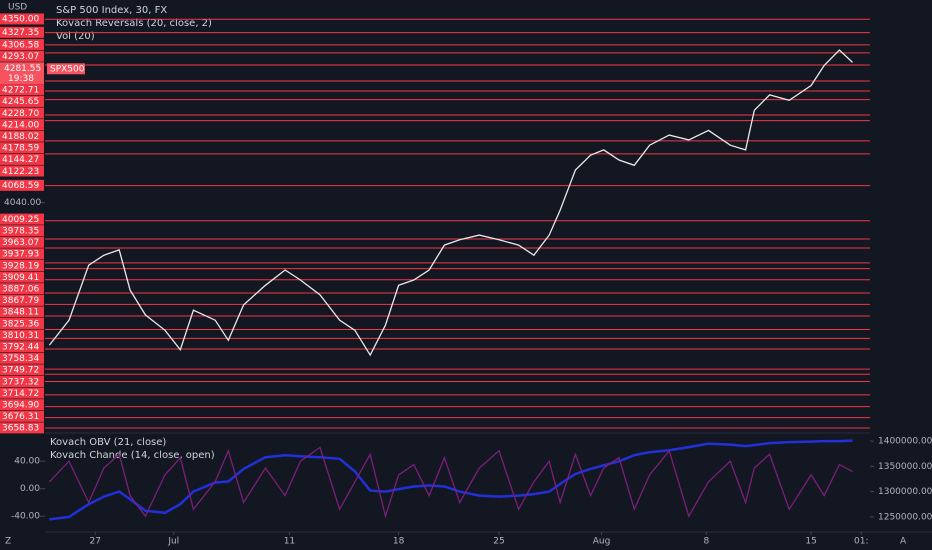 The height and width of the screenshot is (550, 932). I want to click on level-label: 3676.31, so click(20, 417).